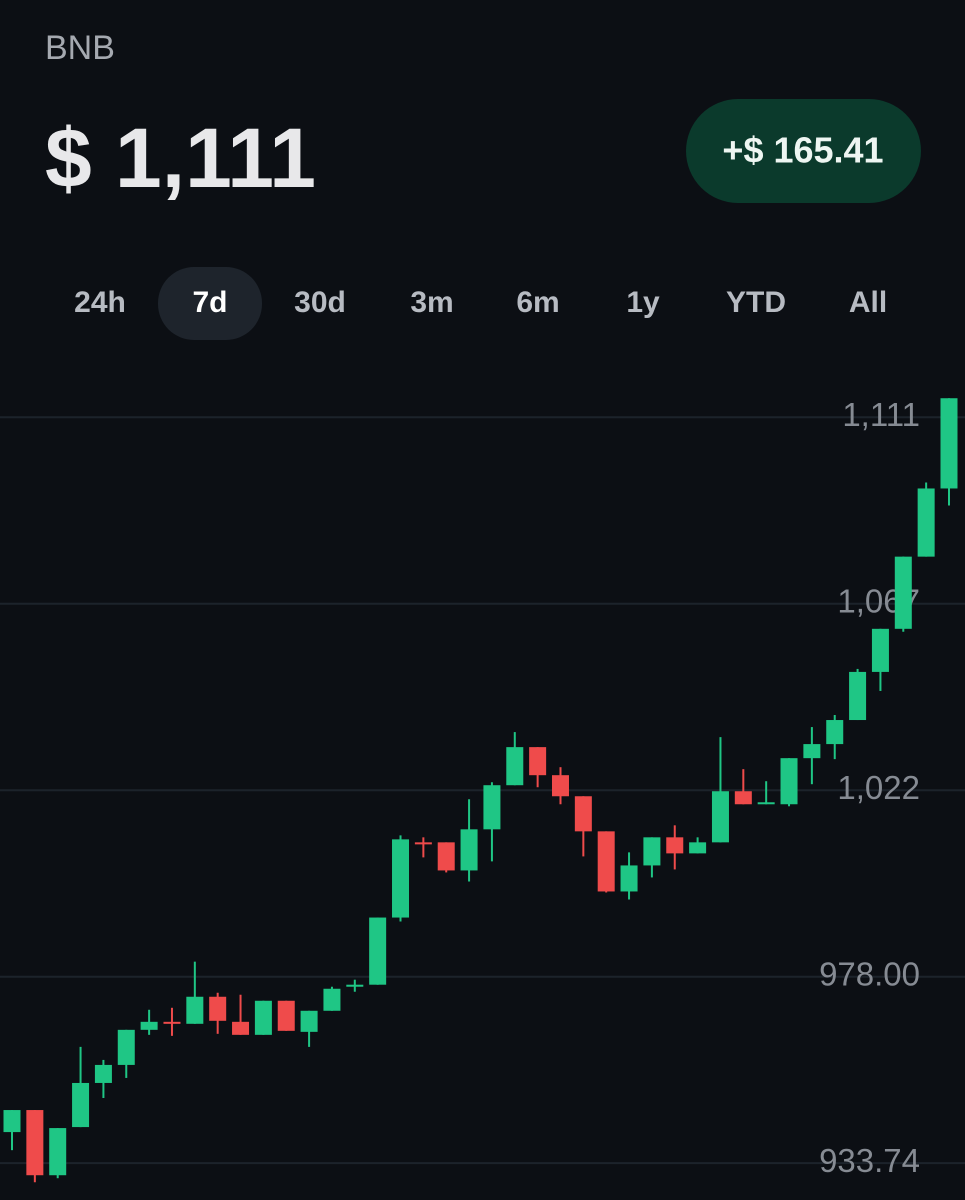 The image size is (965, 1200). I want to click on y-tick-label: 933.74, so click(869, 1160).